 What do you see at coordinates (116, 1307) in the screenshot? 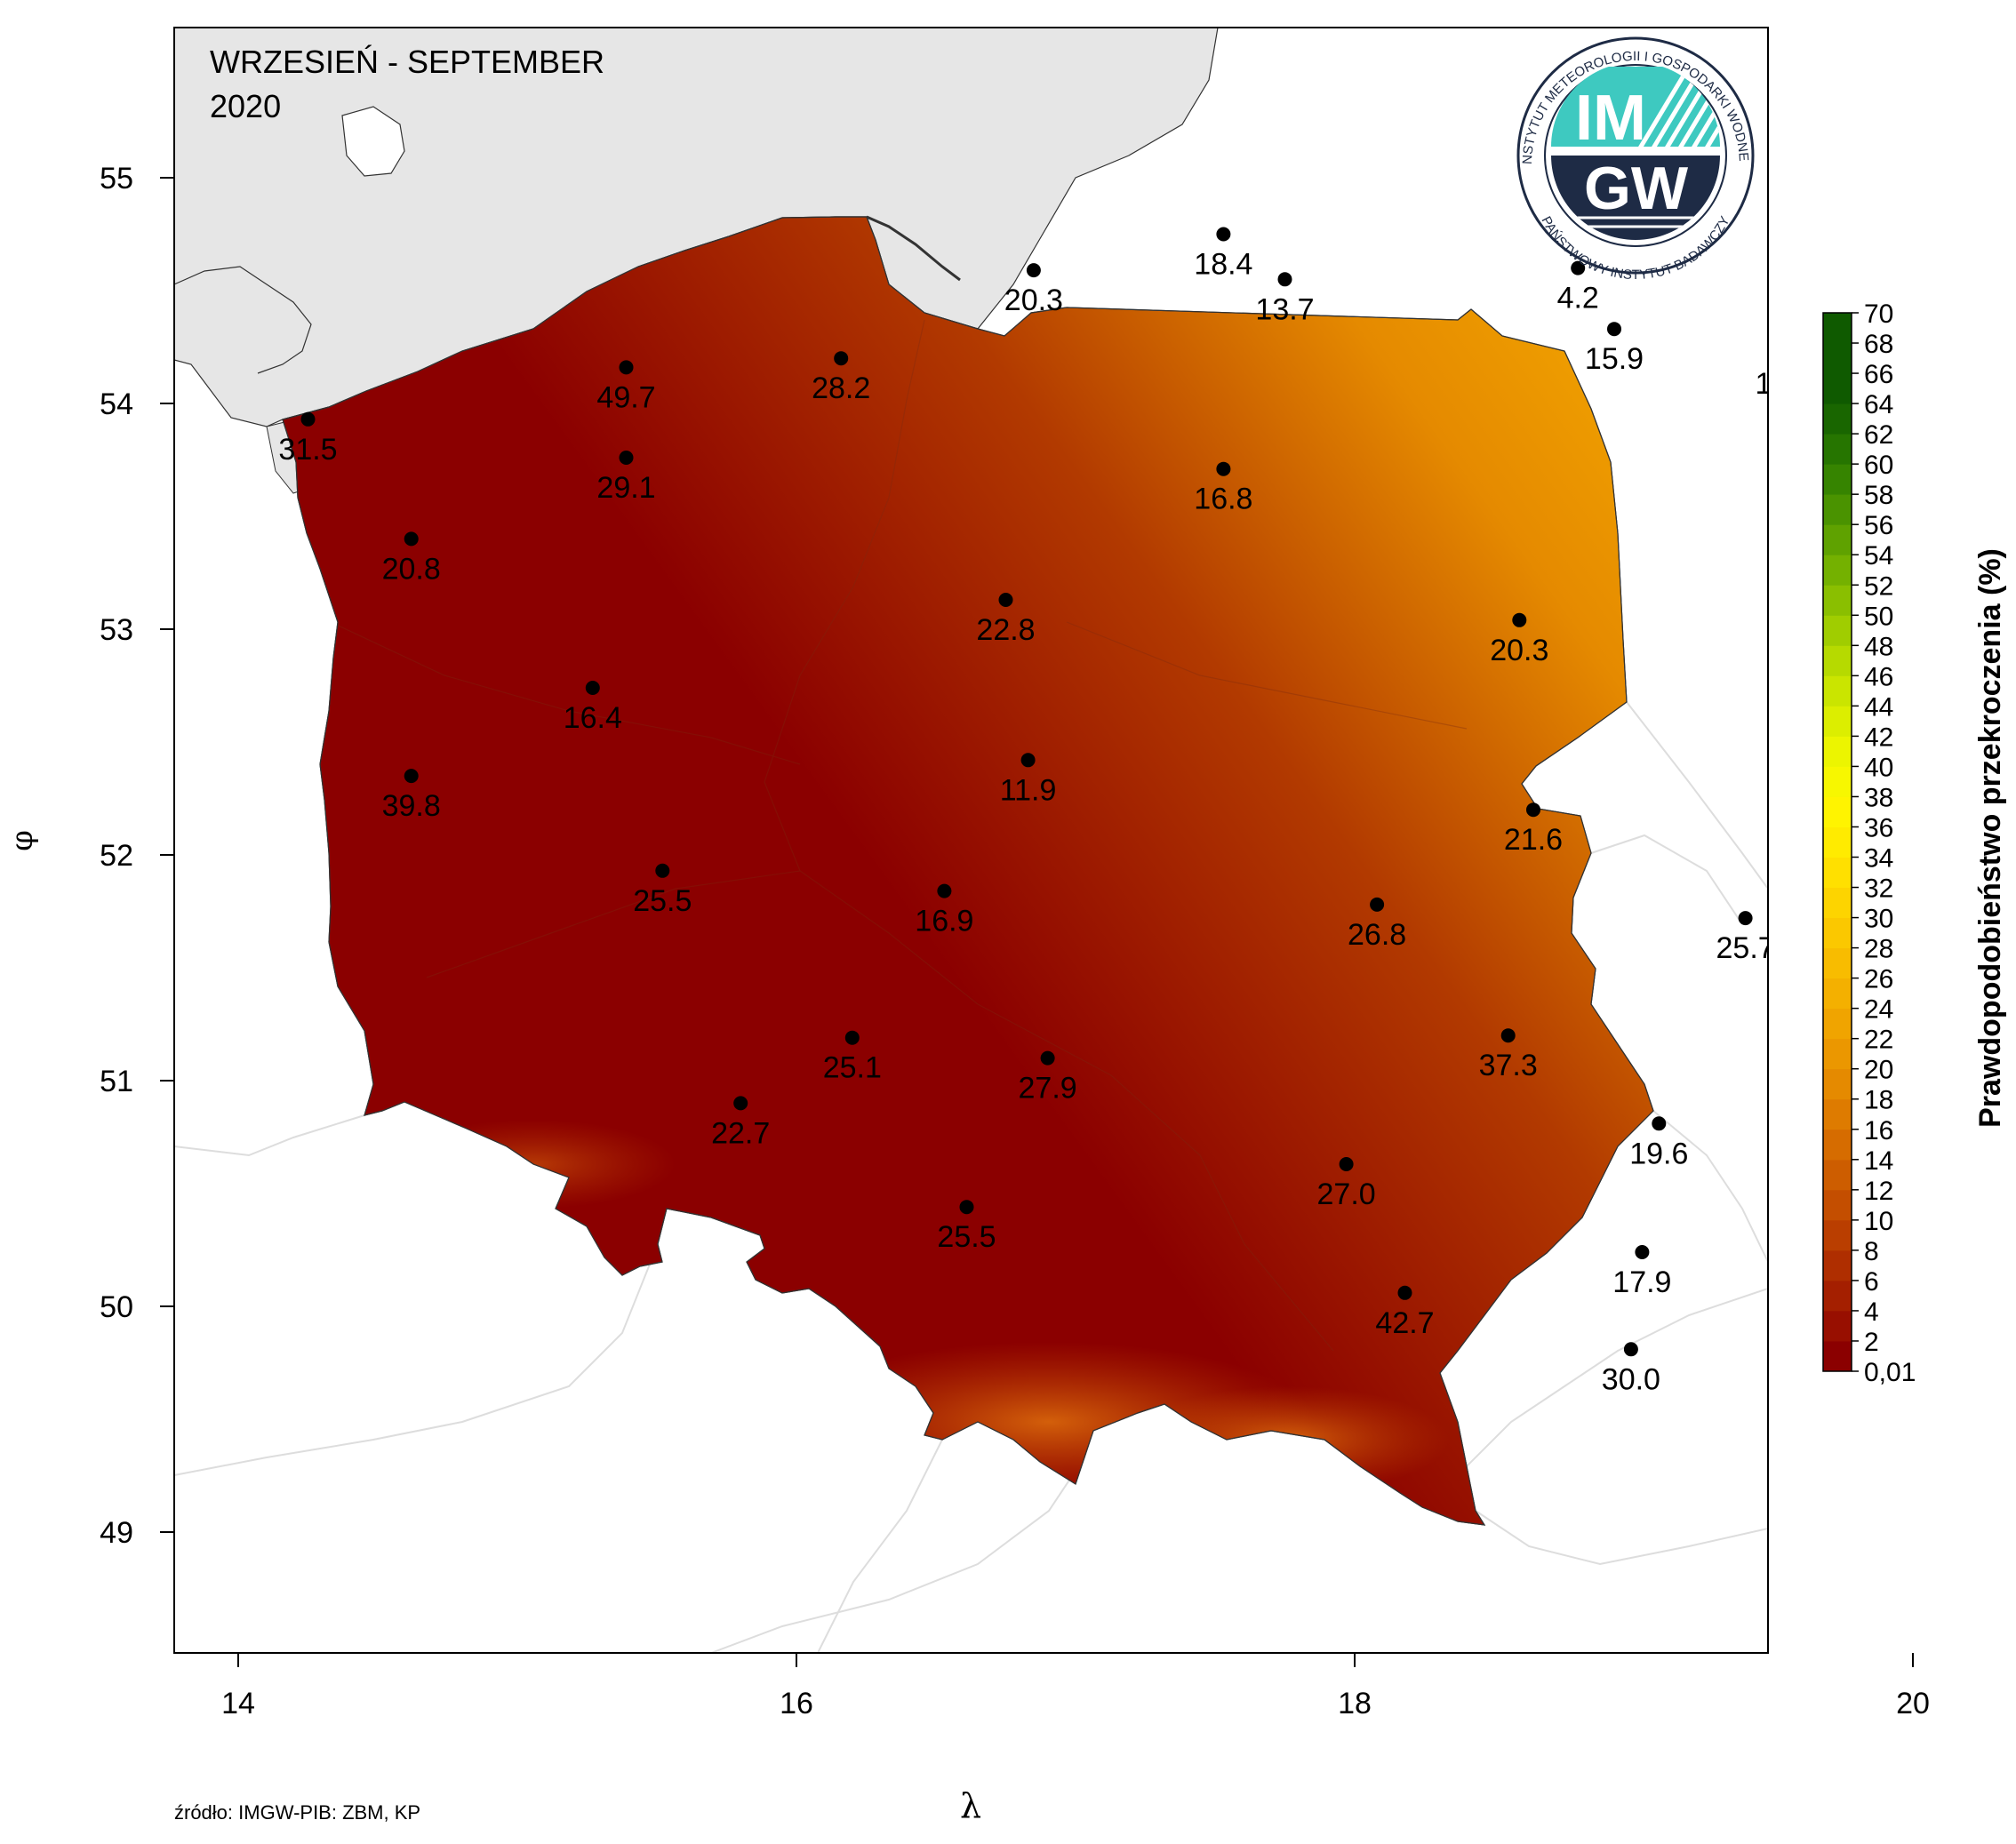
I see `y-tick-label: 50` at bounding box center [116, 1307].